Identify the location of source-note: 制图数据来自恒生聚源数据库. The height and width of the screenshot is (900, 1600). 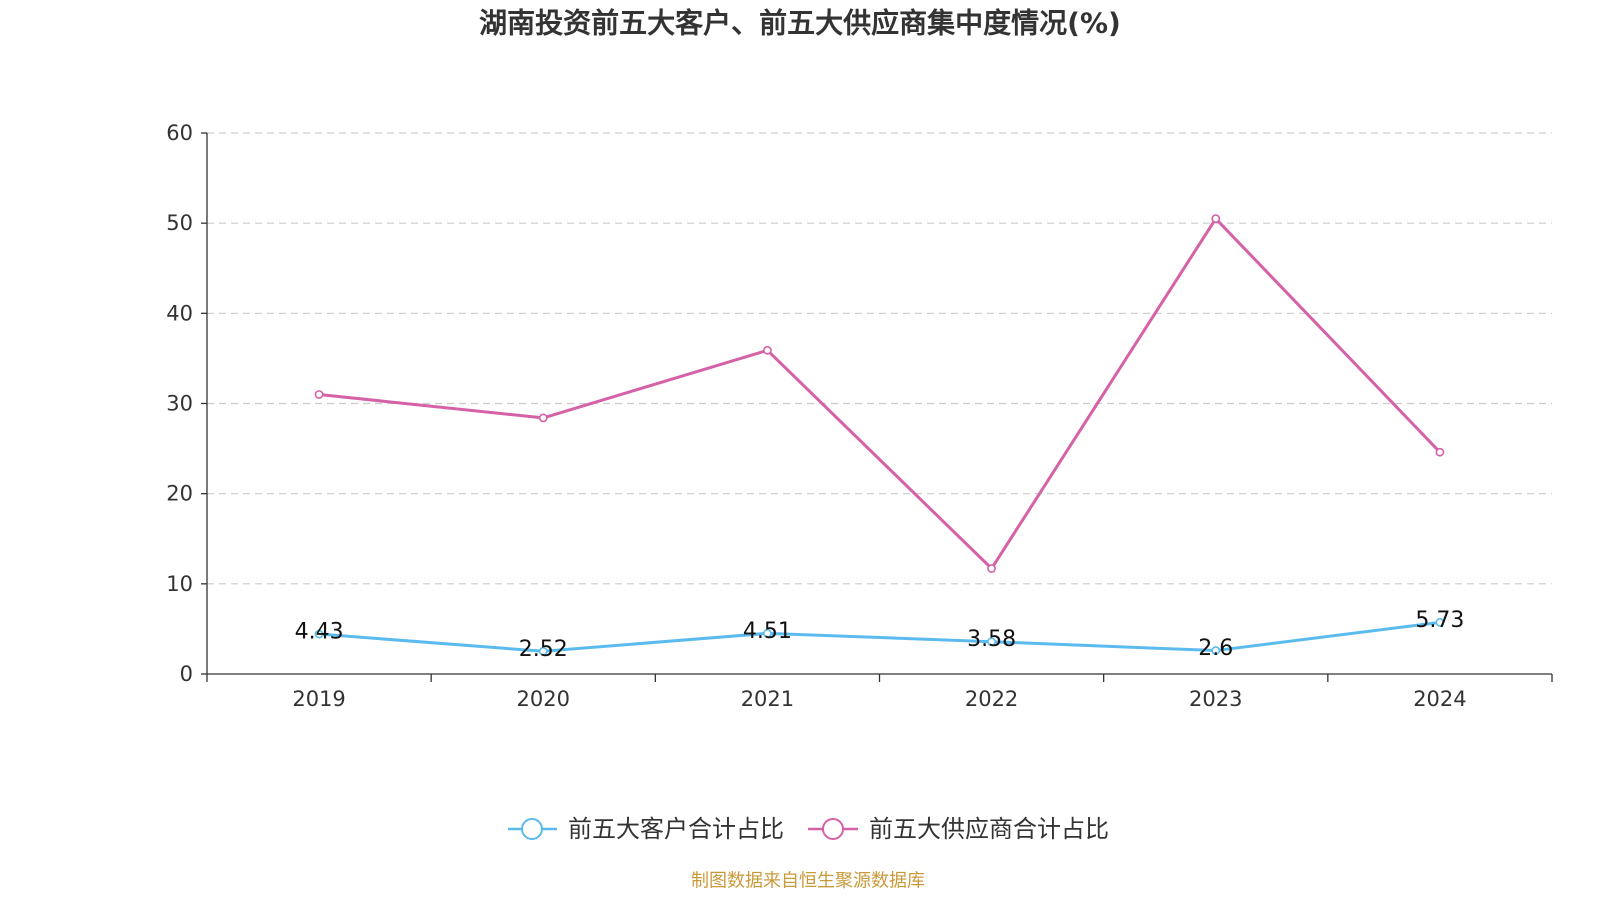
(808, 881).